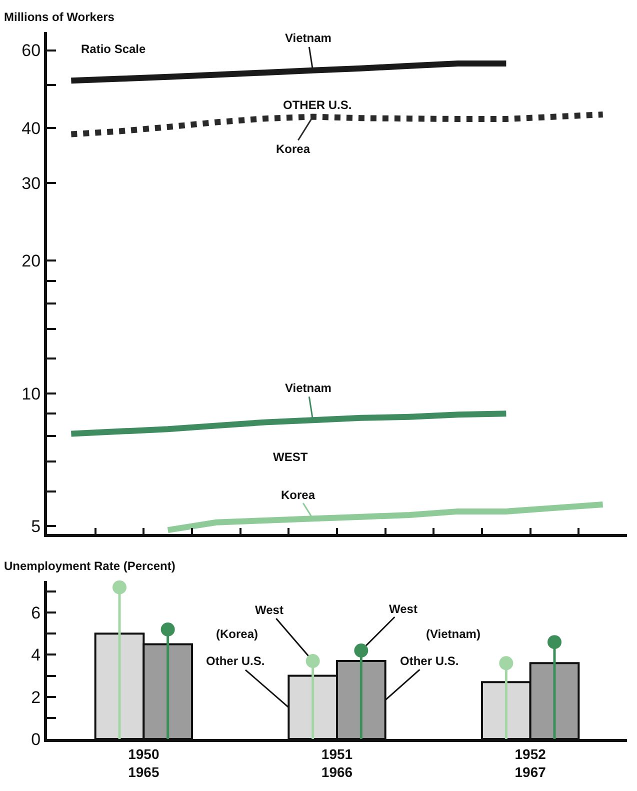 The image size is (637, 791). Describe the element at coordinates (290, 457) in the screenshot. I see `annotation: WEST` at that location.